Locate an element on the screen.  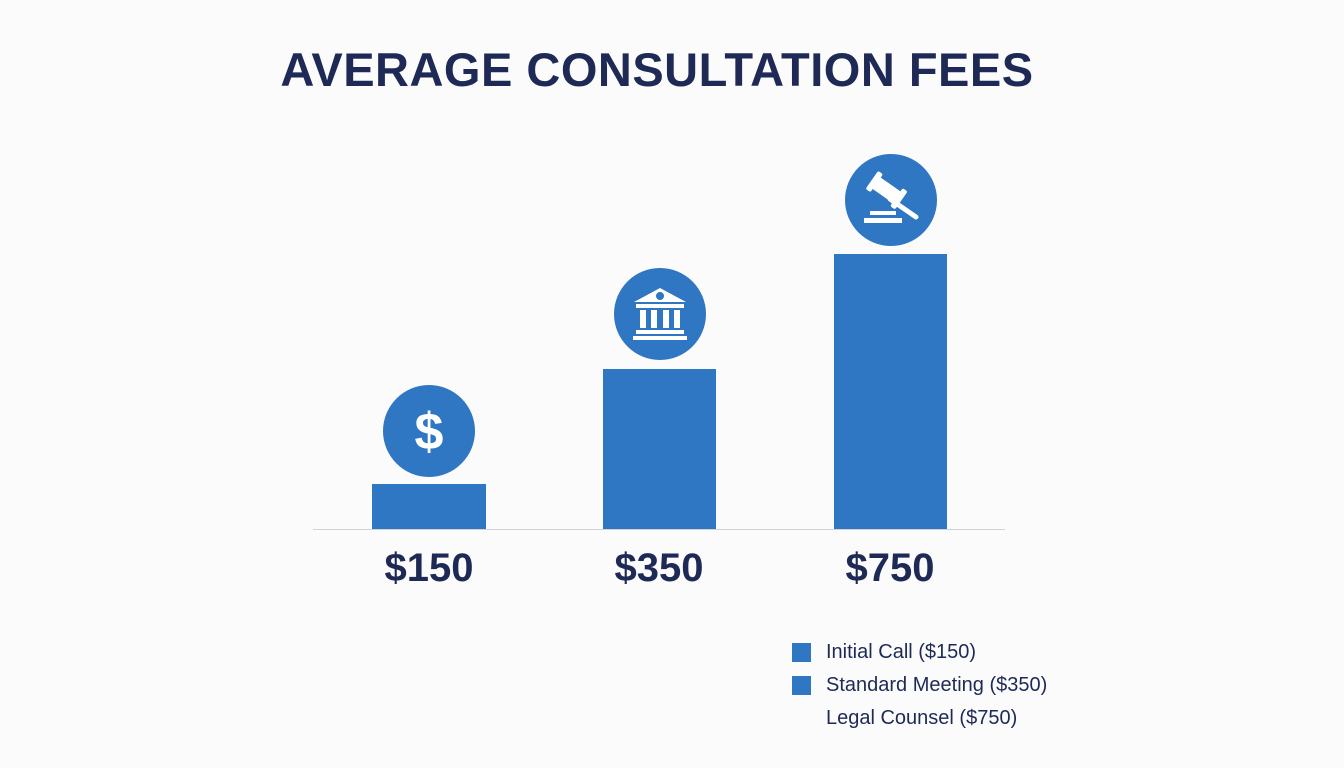
bank-icon is located at coordinates (660, 314).